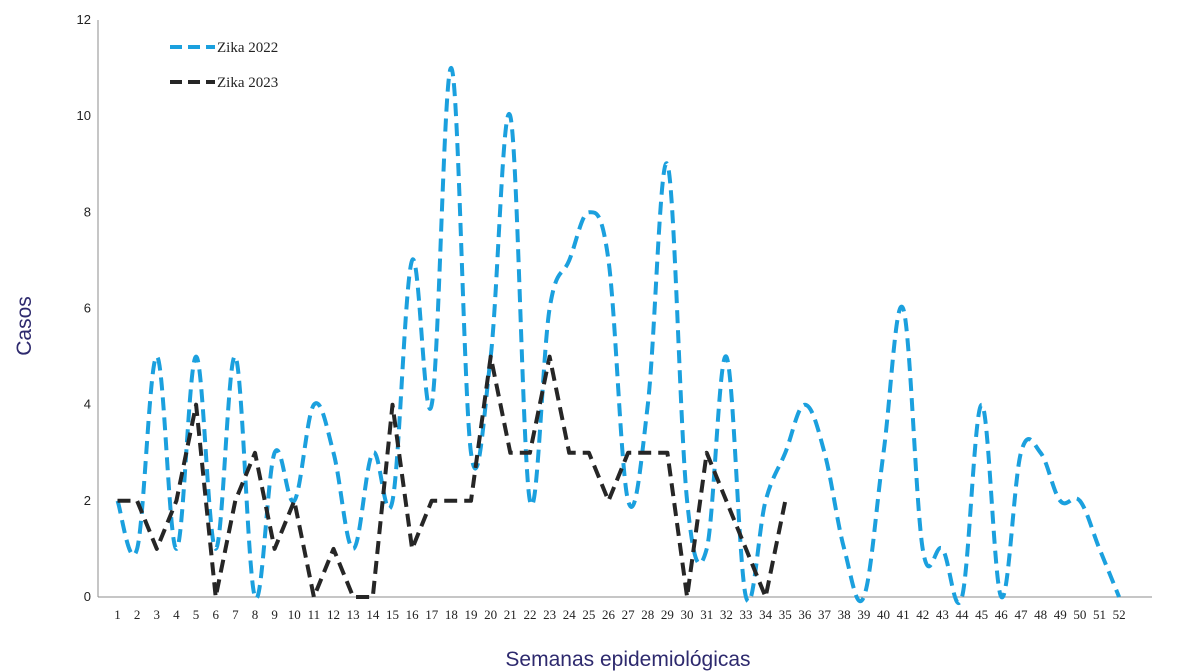 The width and height of the screenshot is (1186, 672). What do you see at coordinates (766, 614) in the screenshot?
I see `x-tick-label: 34` at bounding box center [766, 614].